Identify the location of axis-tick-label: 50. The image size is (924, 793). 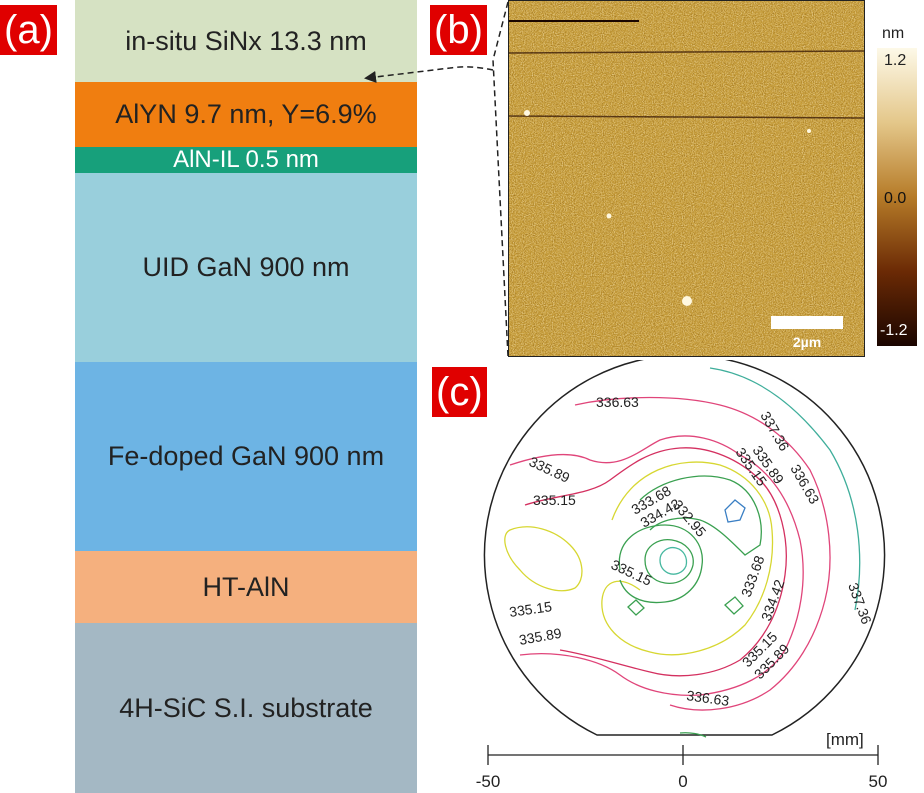
(878, 781).